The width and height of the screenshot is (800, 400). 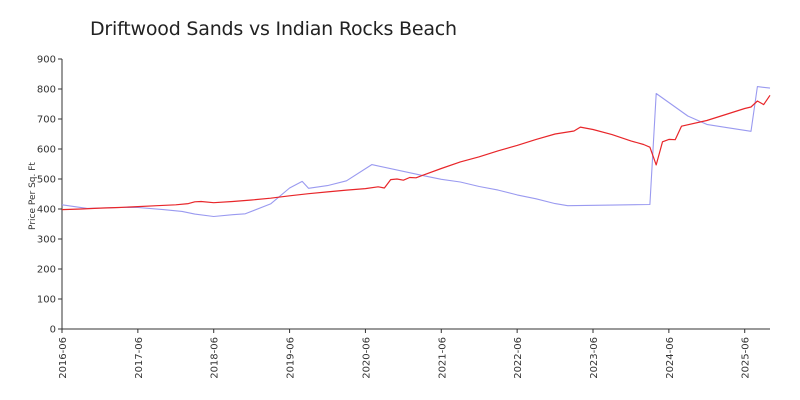 I want to click on x-tick-label: 2018-06, so click(x=215, y=358).